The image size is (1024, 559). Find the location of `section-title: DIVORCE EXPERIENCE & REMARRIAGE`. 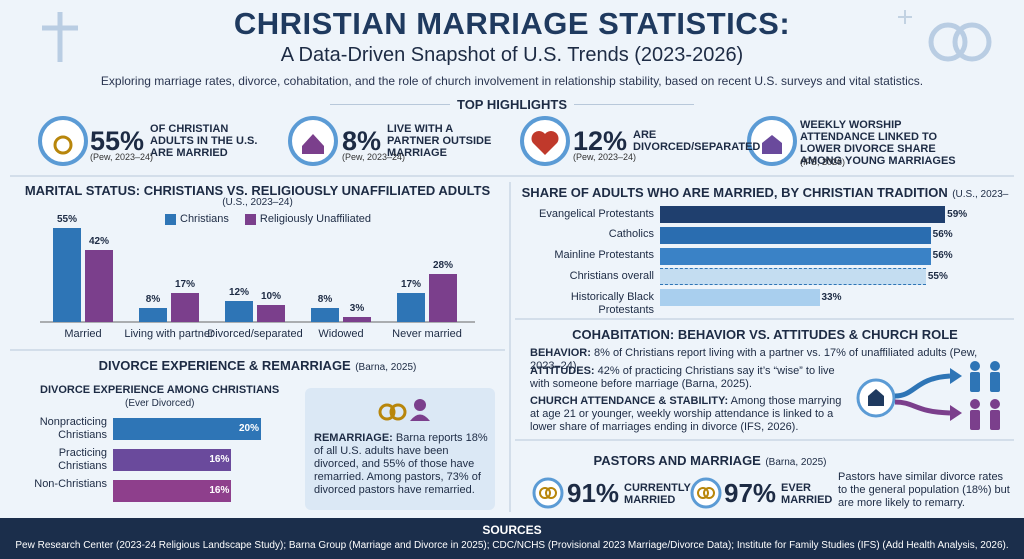

section-title: DIVORCE EXPERIENCE & REMARRIAGE is located at coordinates (224, 365).